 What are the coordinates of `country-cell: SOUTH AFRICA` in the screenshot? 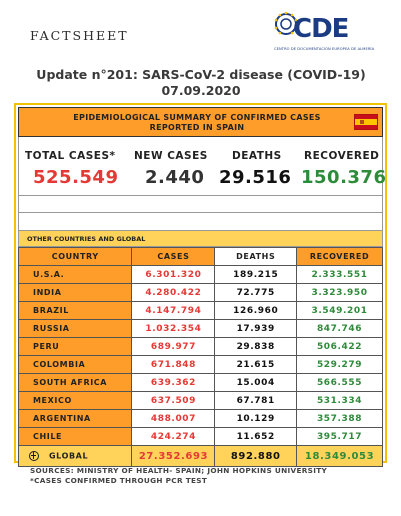 It's located at (75, 382).